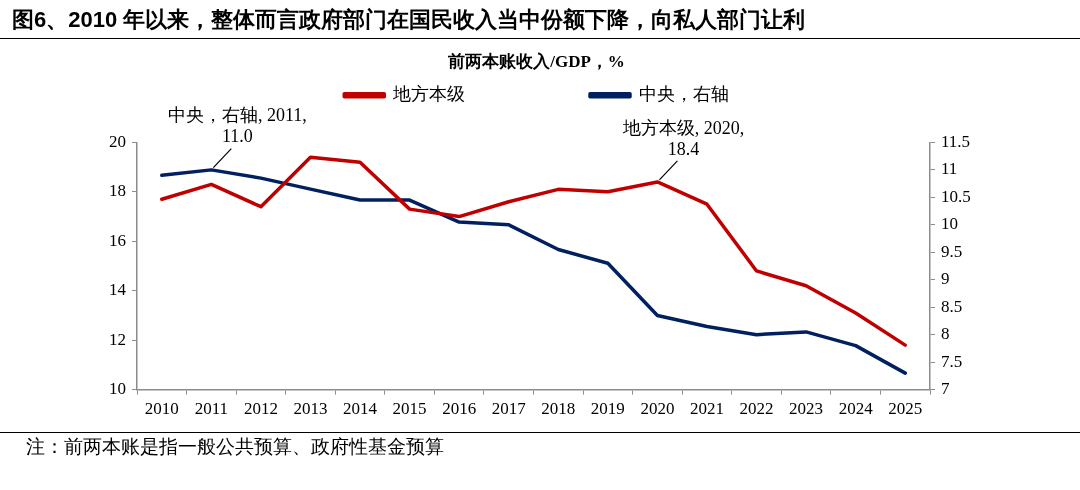  Describe the element at coordinates (856, 409) in the screenshot. I see `x-tick-label: 2024` at that location.